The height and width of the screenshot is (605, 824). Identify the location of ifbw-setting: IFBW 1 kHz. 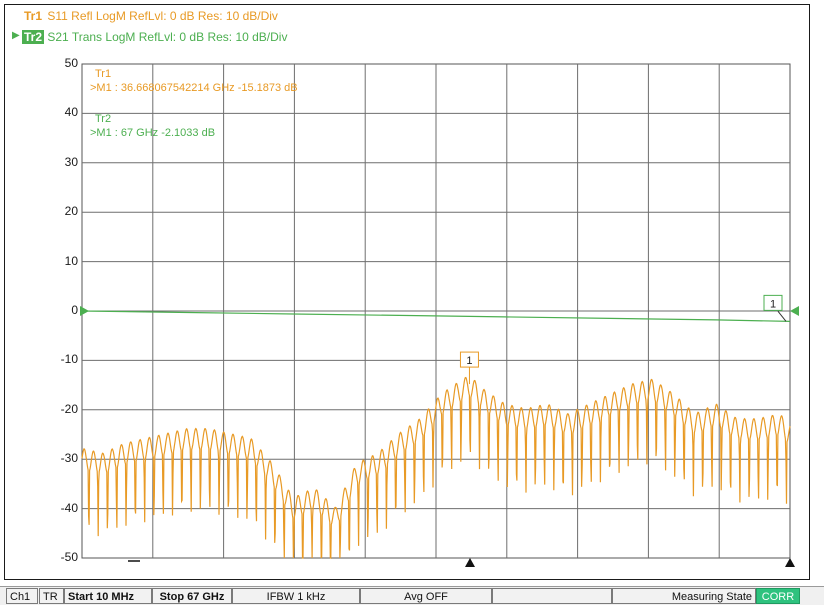
(296, 596).